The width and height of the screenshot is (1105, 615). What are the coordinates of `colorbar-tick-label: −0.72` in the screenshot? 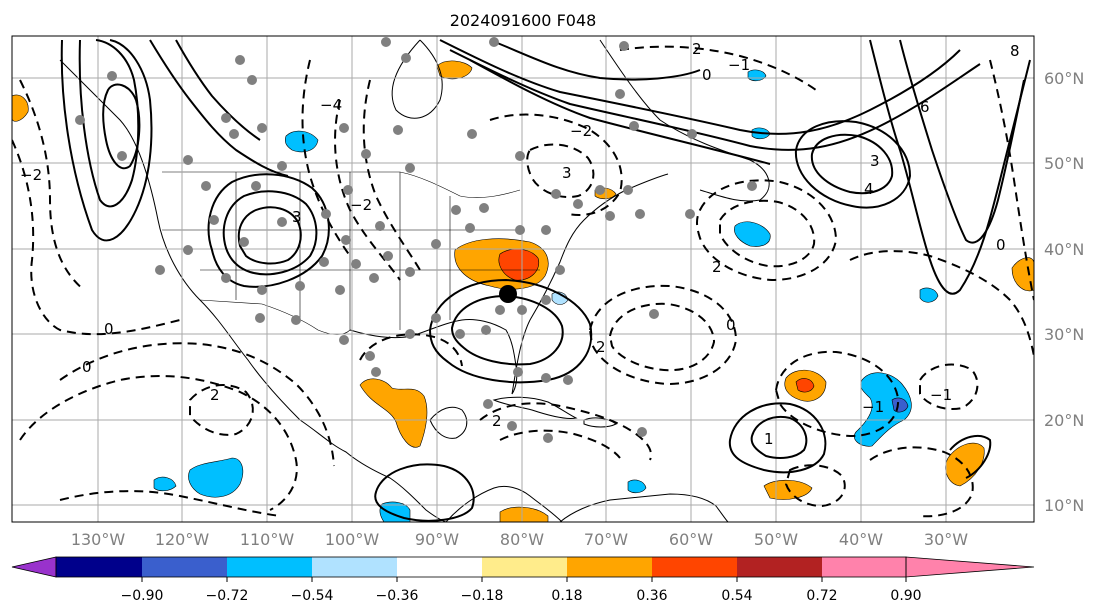 It's located at (227, 596).